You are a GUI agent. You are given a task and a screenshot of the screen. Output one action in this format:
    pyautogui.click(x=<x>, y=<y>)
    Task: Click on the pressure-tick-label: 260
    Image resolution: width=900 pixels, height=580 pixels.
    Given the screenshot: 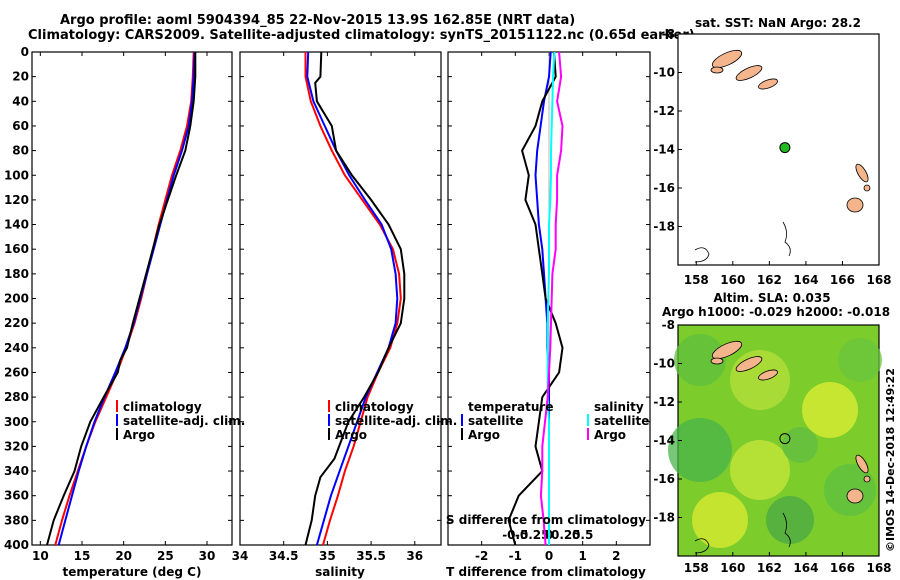 What is the action you would take?
    pyautogui.click(x=16, y=372)
    